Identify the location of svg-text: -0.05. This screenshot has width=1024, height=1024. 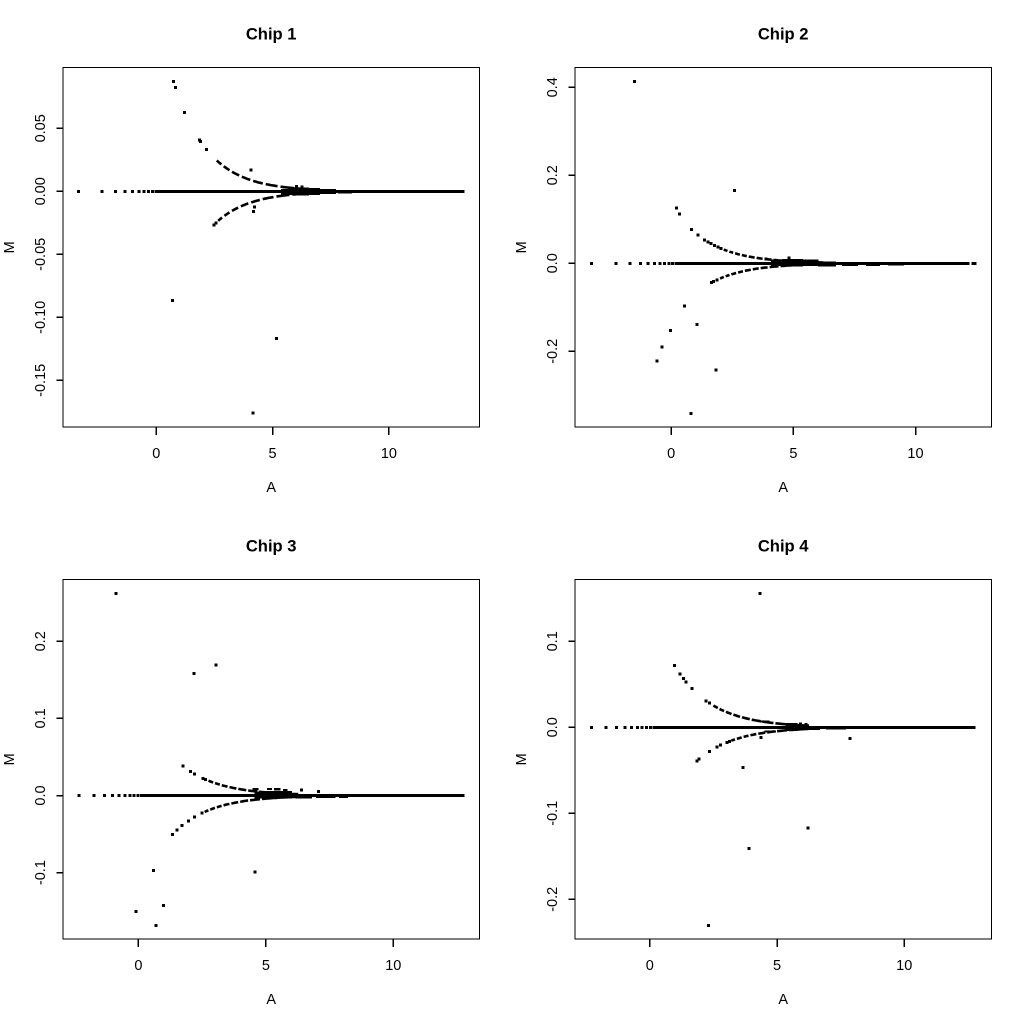
(41, 254).